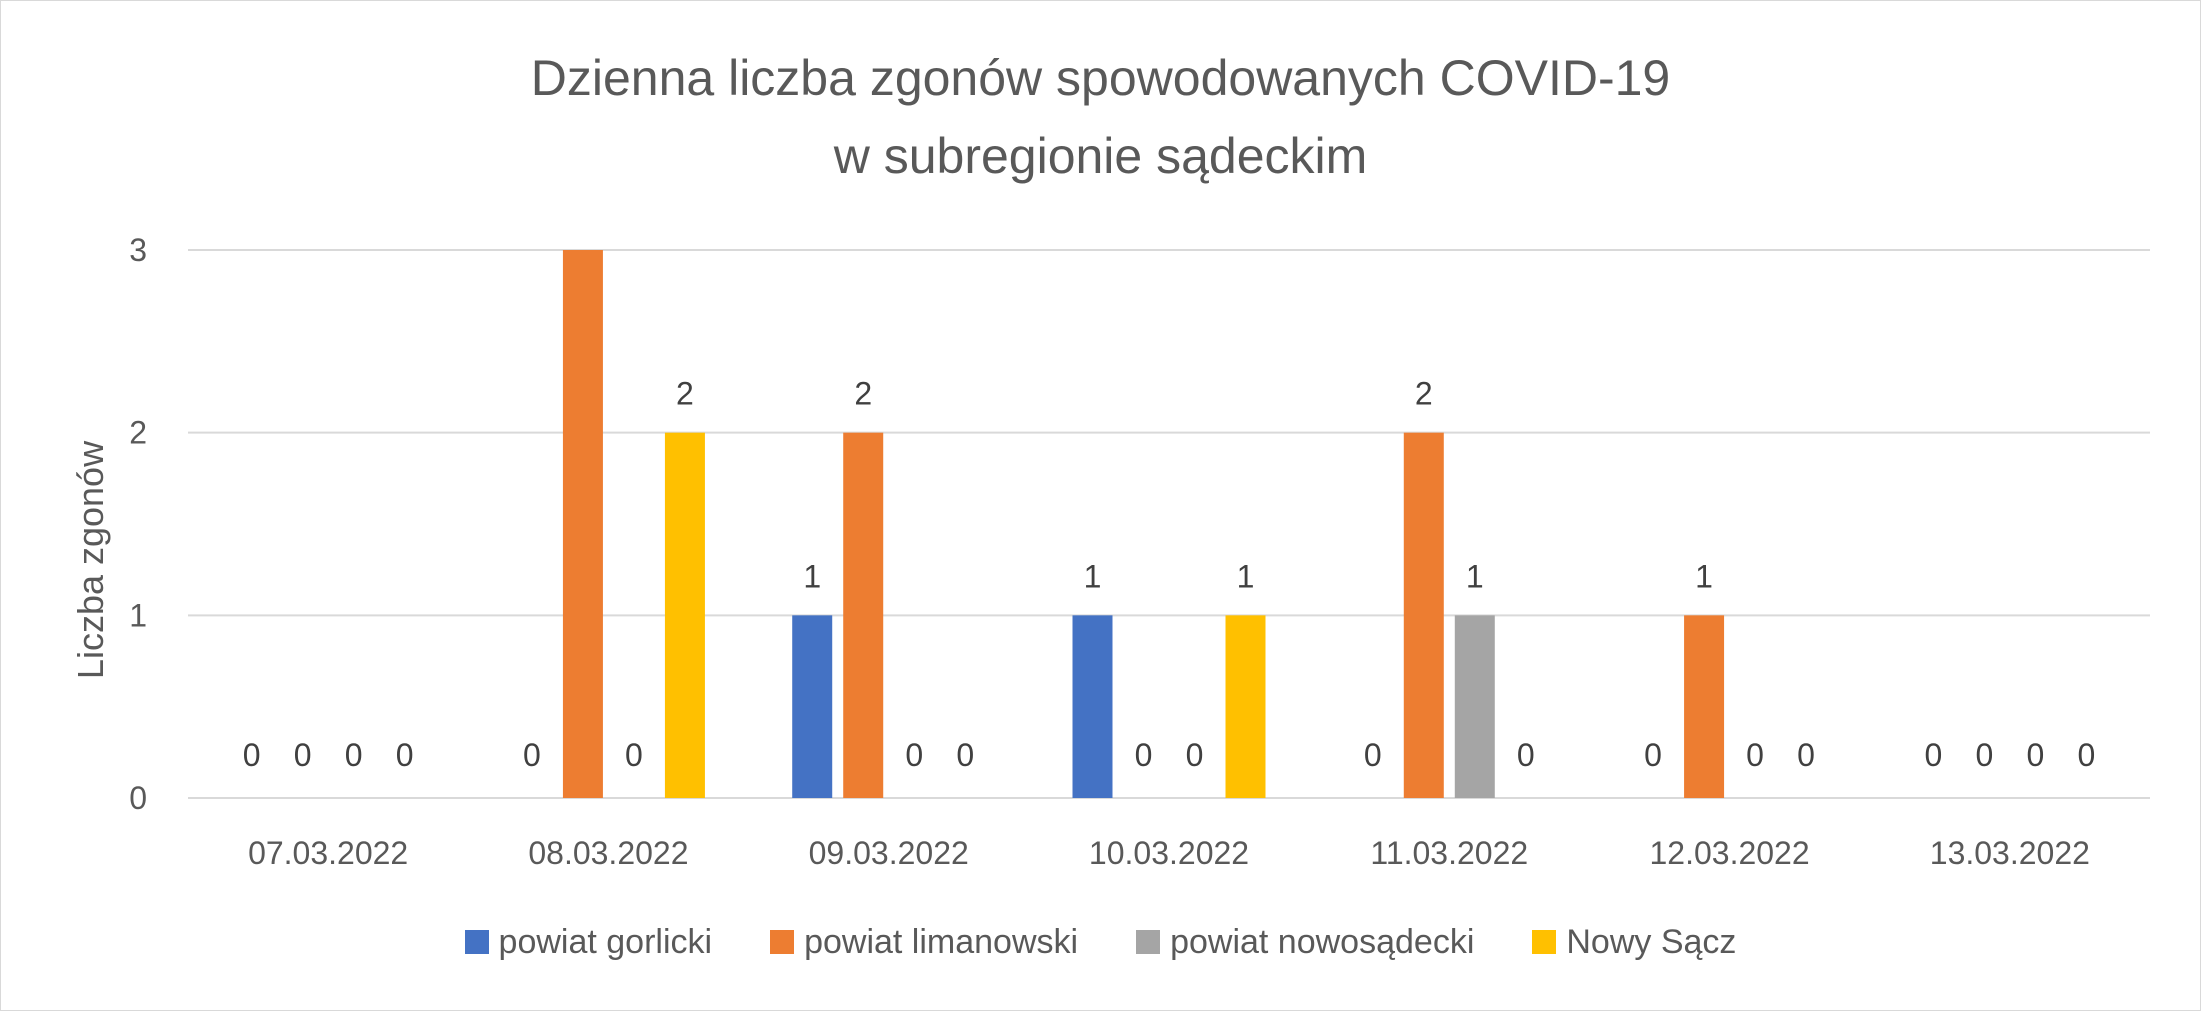 Image resolution: width=2201 pixels, height=1011 pixels. What do you see at coordinates (138, 798) in the screenshot?
I see `y-tick-label: 0` at bounding box center [138, 798].